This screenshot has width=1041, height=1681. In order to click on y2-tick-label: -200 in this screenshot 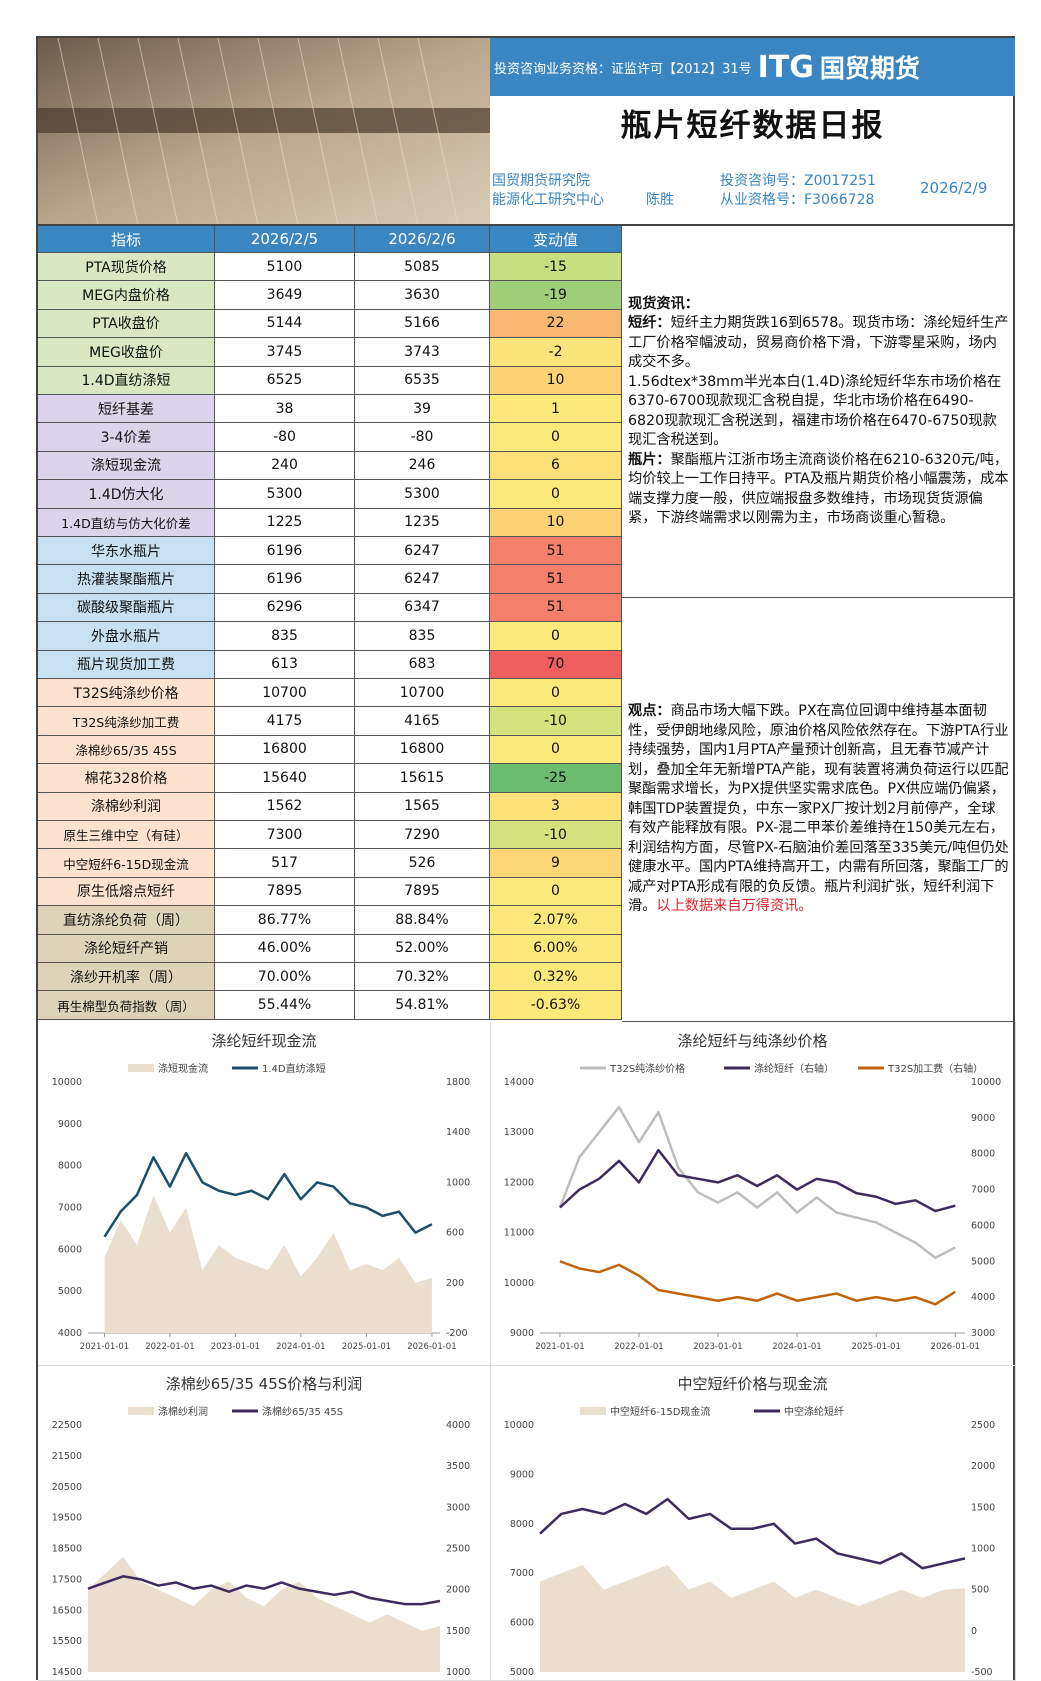, I will do `click(457, 1333)`.